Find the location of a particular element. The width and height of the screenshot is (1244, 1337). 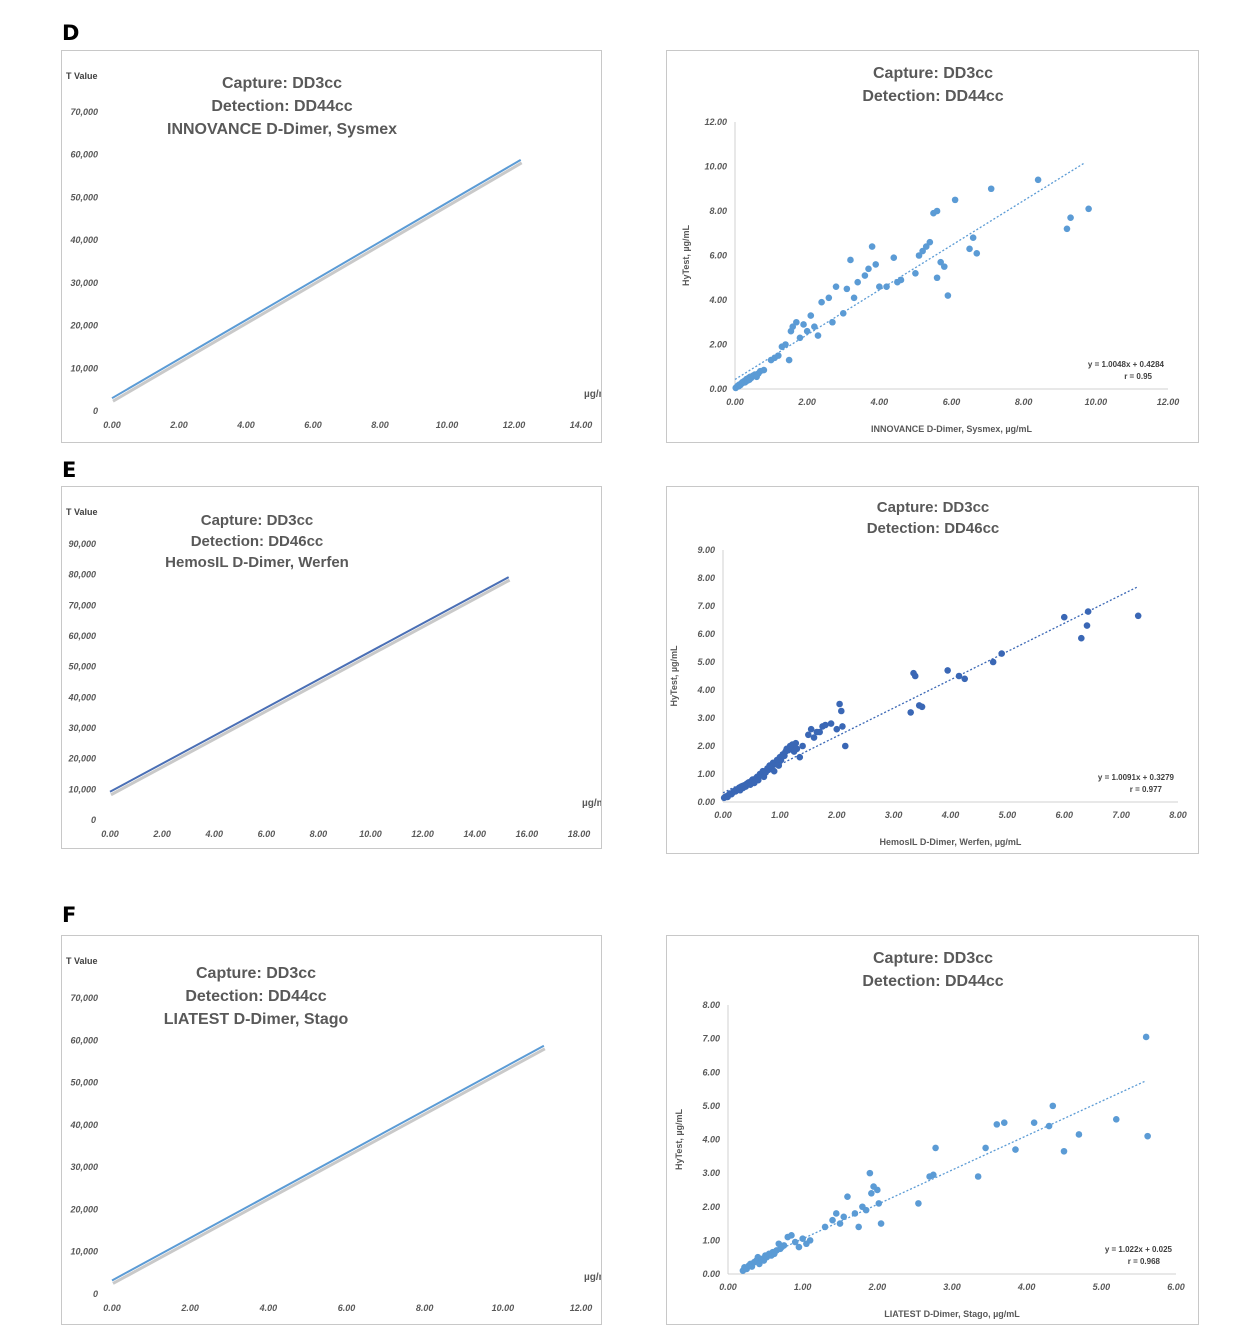

y-tick-label: 12.00 is located at coordinates (715, 122).